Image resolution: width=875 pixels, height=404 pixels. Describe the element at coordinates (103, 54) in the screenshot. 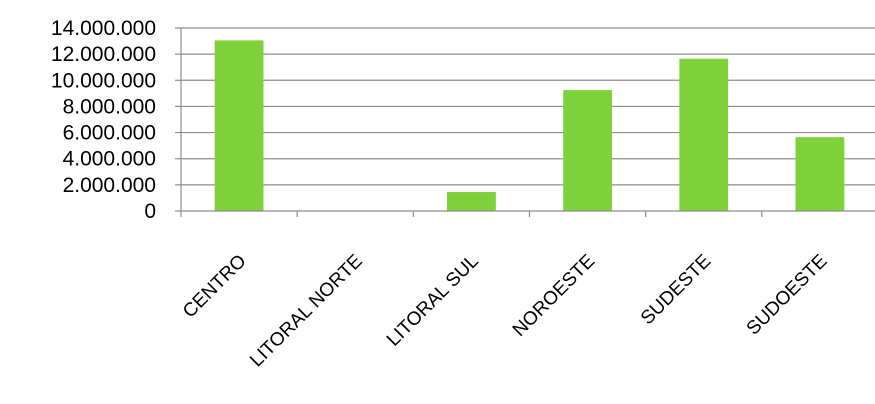

I see `y-tick-label: 12.000.000` at that location.